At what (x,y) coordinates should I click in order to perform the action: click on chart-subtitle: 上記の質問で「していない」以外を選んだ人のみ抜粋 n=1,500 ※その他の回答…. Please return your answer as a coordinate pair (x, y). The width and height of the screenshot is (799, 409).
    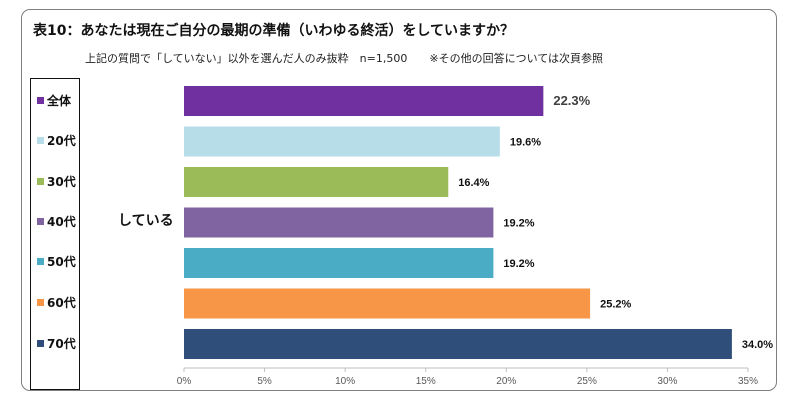
    Looking at the image, I should click on (344, 58).